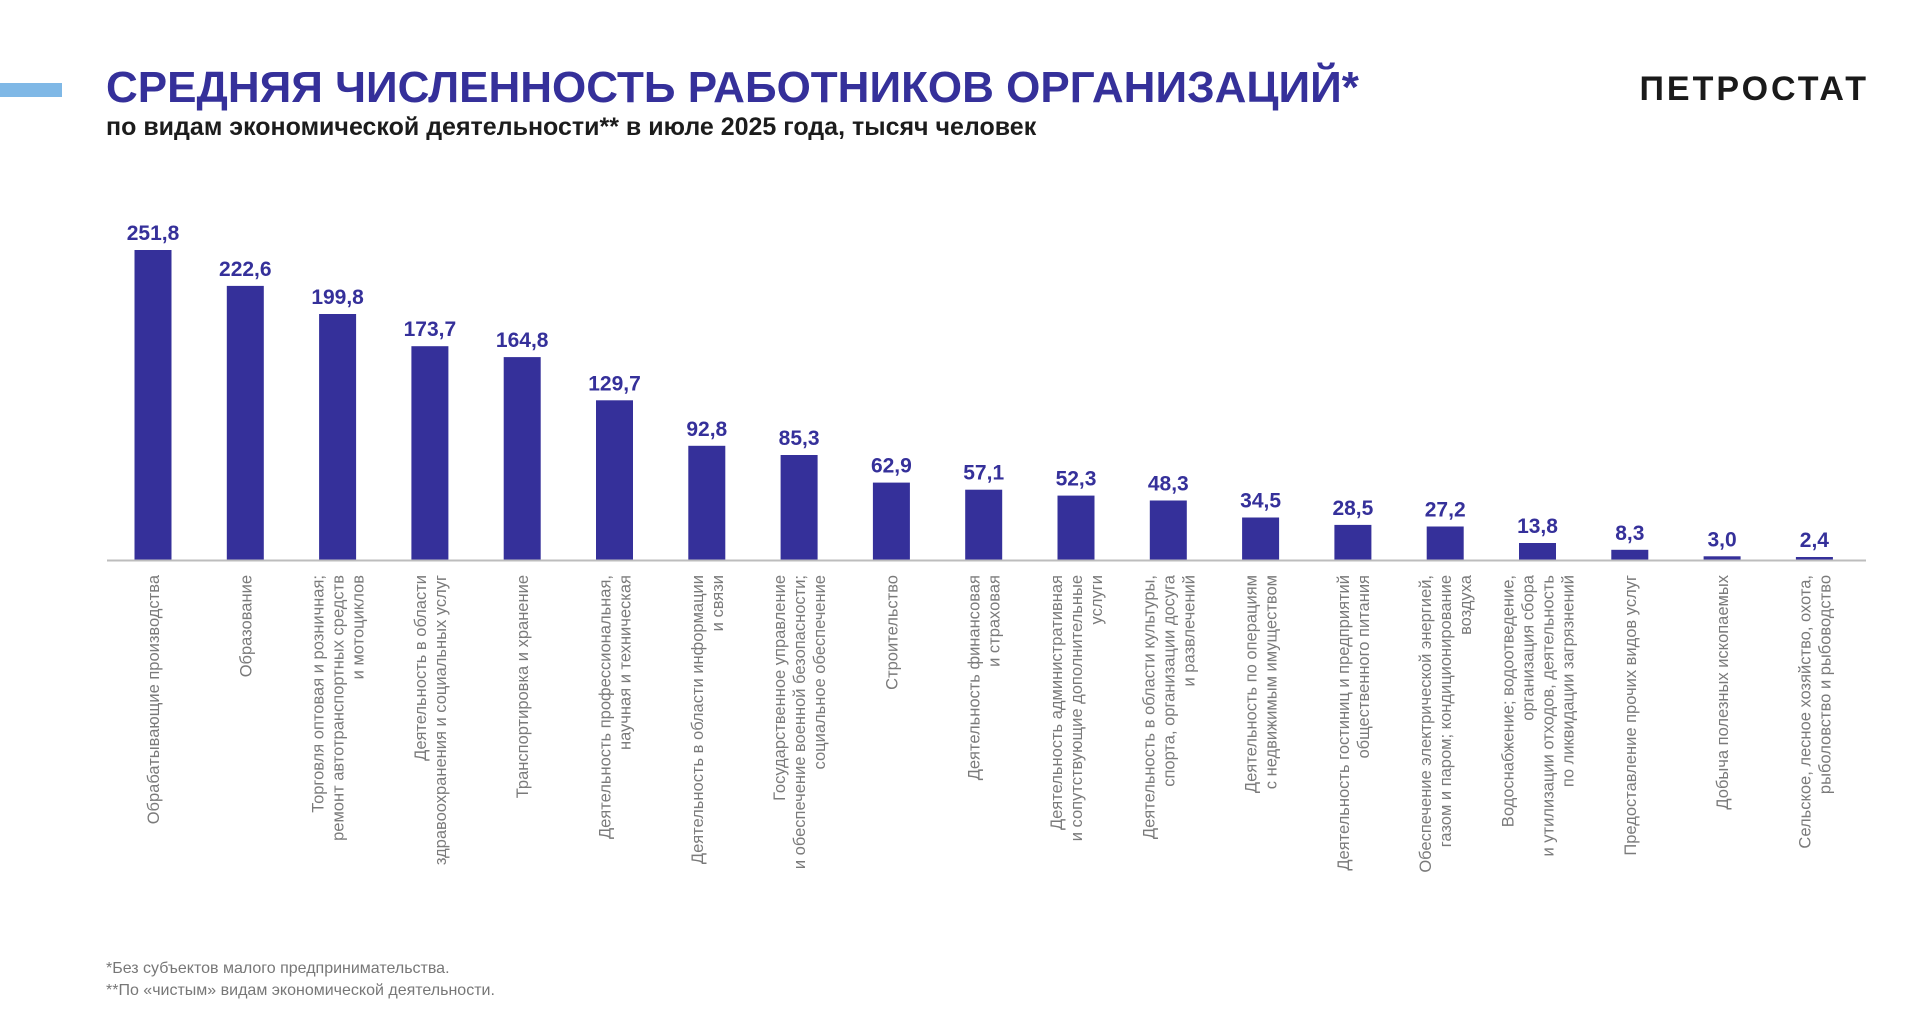  What do you see at coordinates (1426, 724) in the screenshot?
I see `category-label-line: Обеспечение электрической энергией,` at bounding box center [1426, 724].